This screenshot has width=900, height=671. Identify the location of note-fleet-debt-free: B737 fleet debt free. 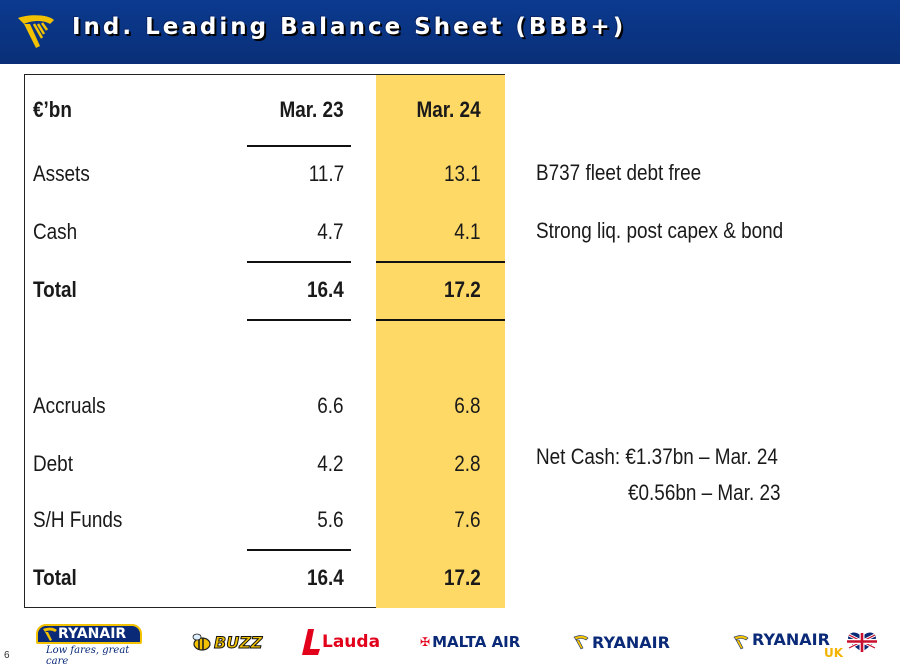
(619, 172).